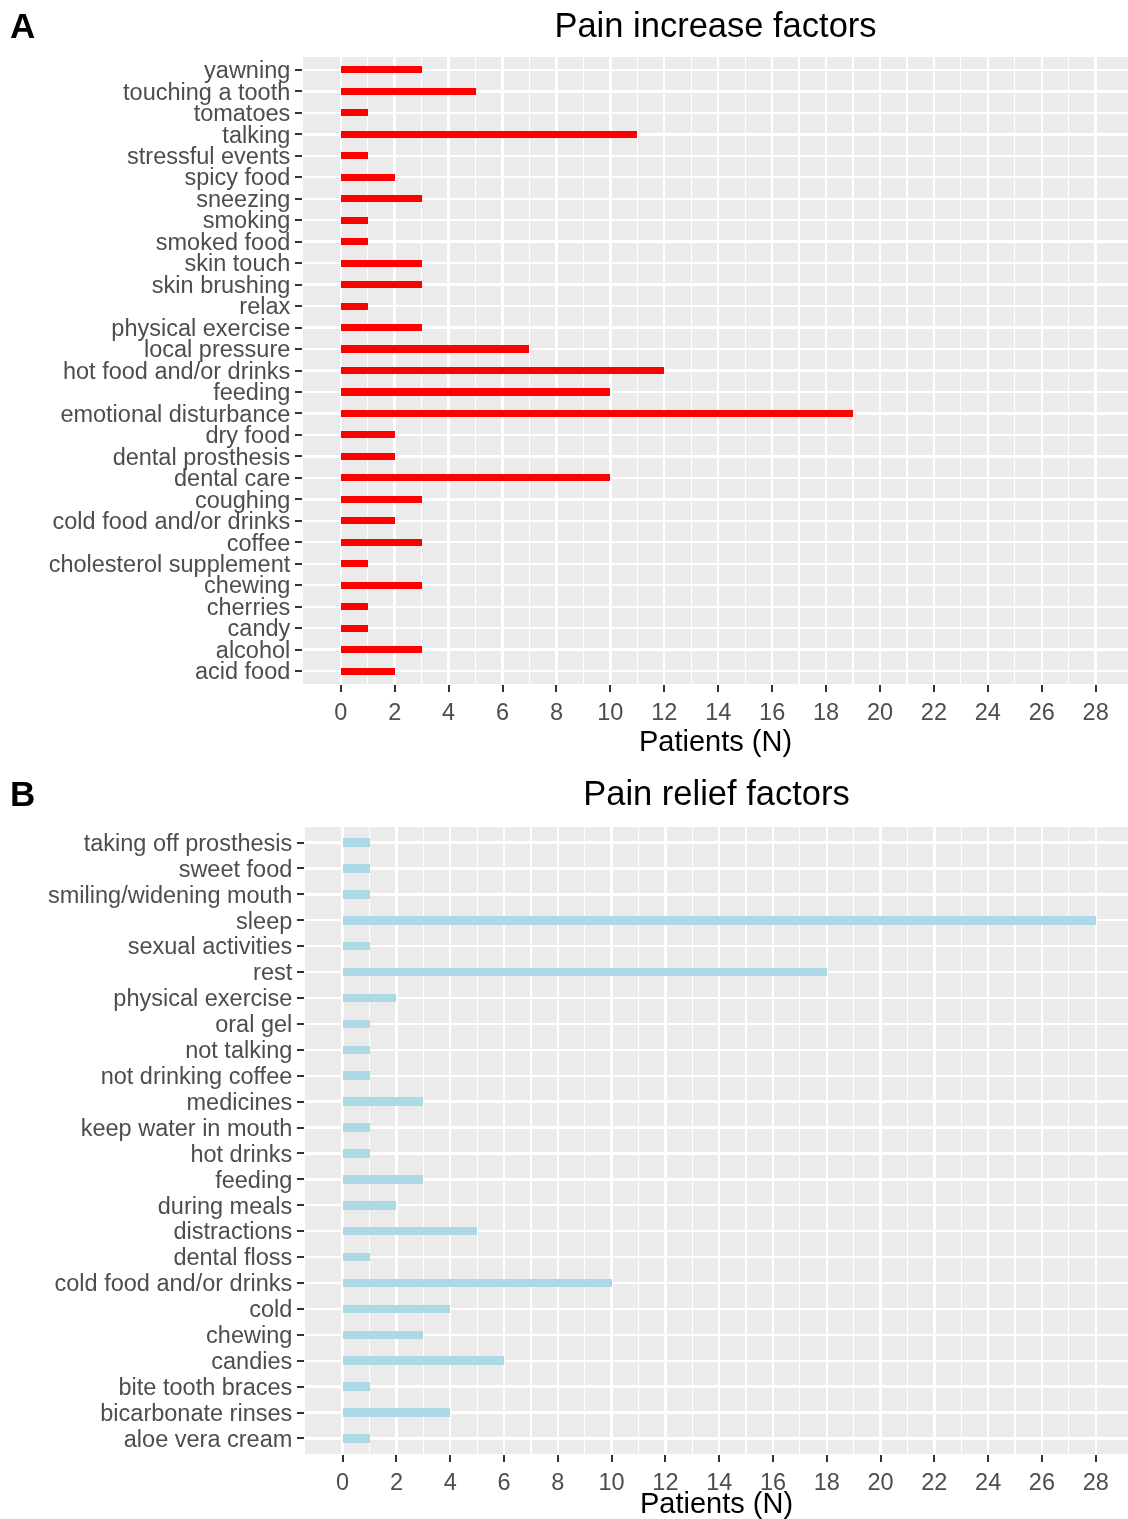 The height and width of the screenshot is (1519, 1128). I want to click on y-tick-label: bicarbonate rinses, so click(196, 1412).